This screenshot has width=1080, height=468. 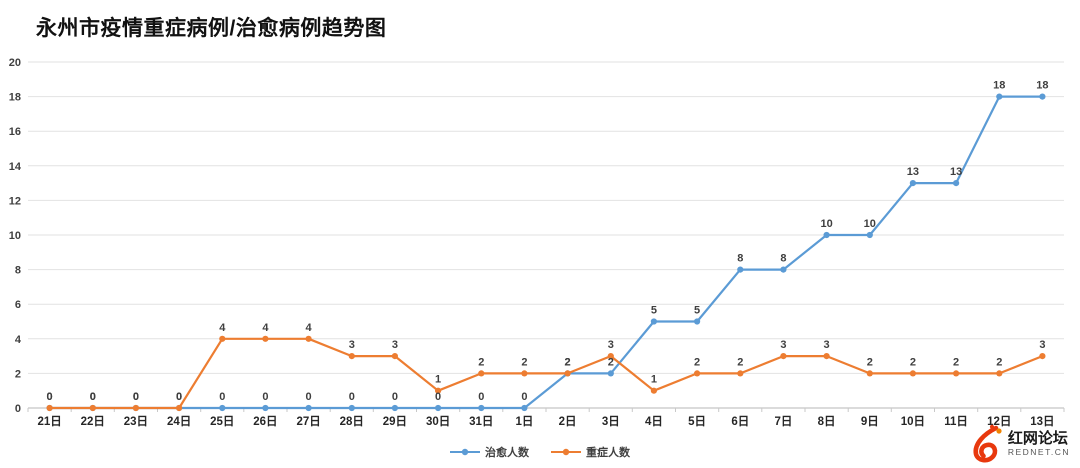 What do you see at coordinates (15, 167) in the screenshot?
I see `svg-text: 14` at bounding box center [15, 167].